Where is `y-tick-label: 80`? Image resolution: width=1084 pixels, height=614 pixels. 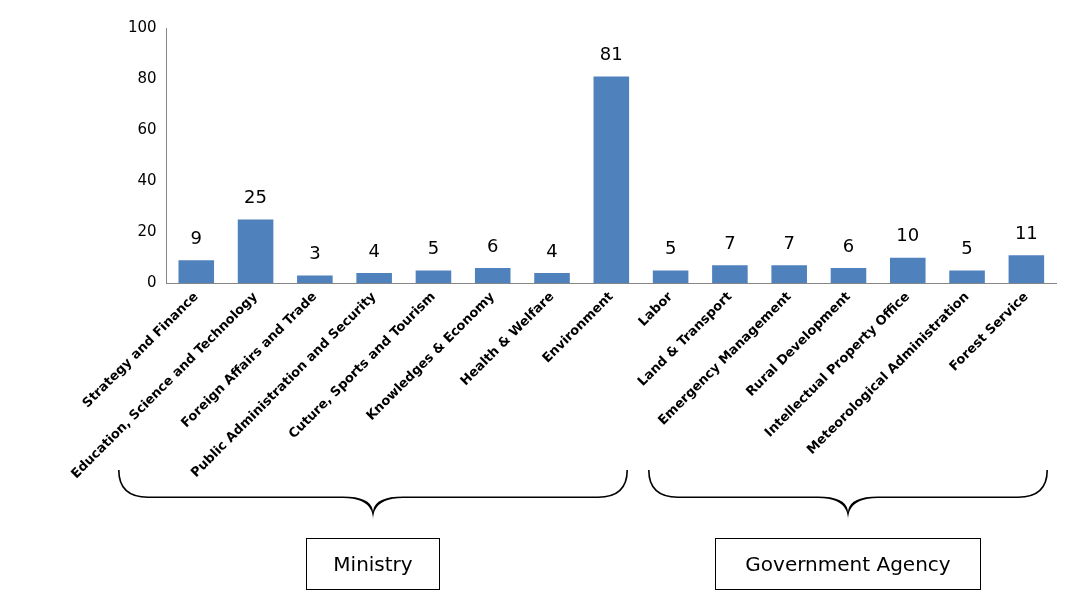 y-tick-label: 80 is located at coordinates (147, 77).